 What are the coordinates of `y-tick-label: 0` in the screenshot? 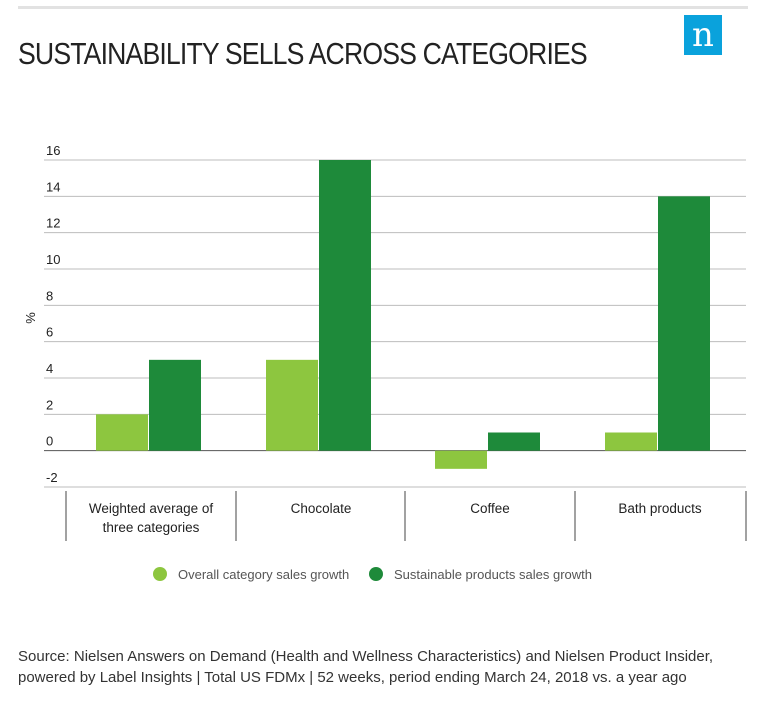 It's located at (49, 441).